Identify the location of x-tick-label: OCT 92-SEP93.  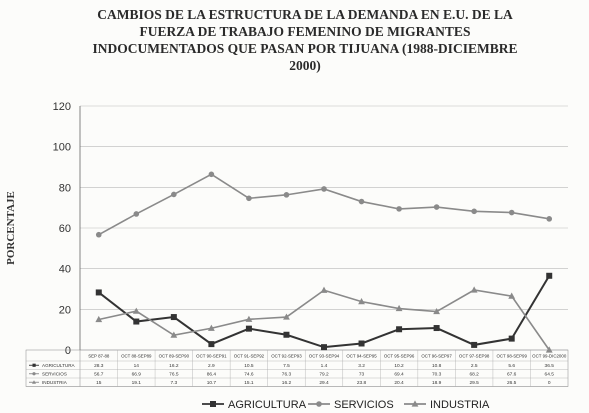
(286, 356).